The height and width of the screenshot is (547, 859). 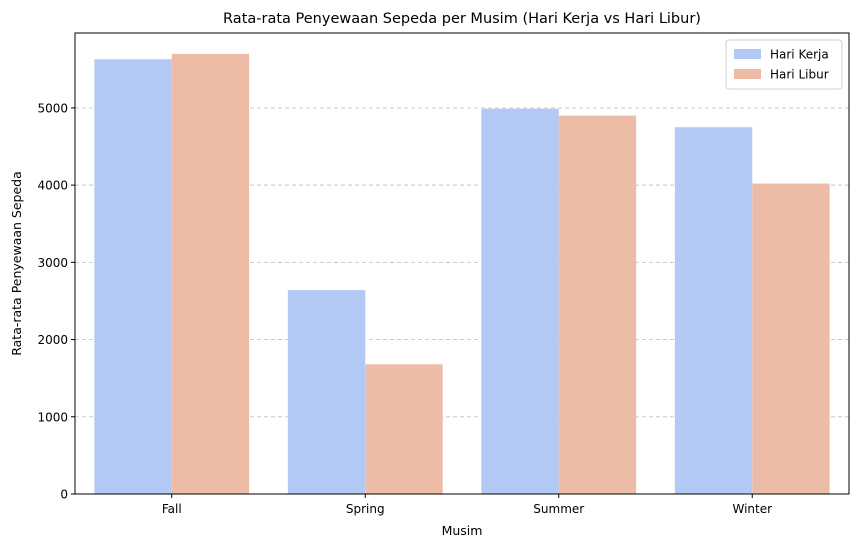 What do you see at coordinates (52, 340) in the screenshot?
I see `y-tick-label: 2000` at bounding box center [52, 340].